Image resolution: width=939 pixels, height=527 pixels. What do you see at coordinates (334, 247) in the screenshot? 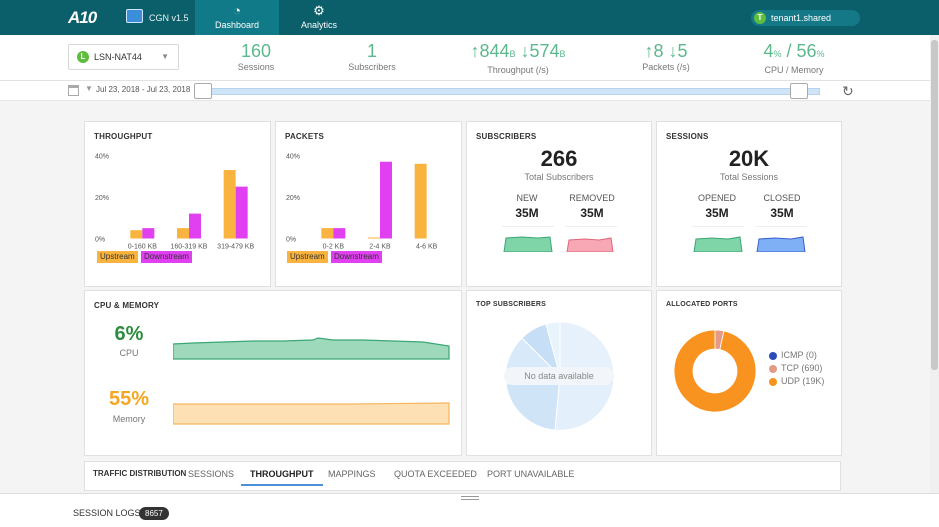
I see `x-tick-label: 0-2 KB` at bounding box center [334, 247].